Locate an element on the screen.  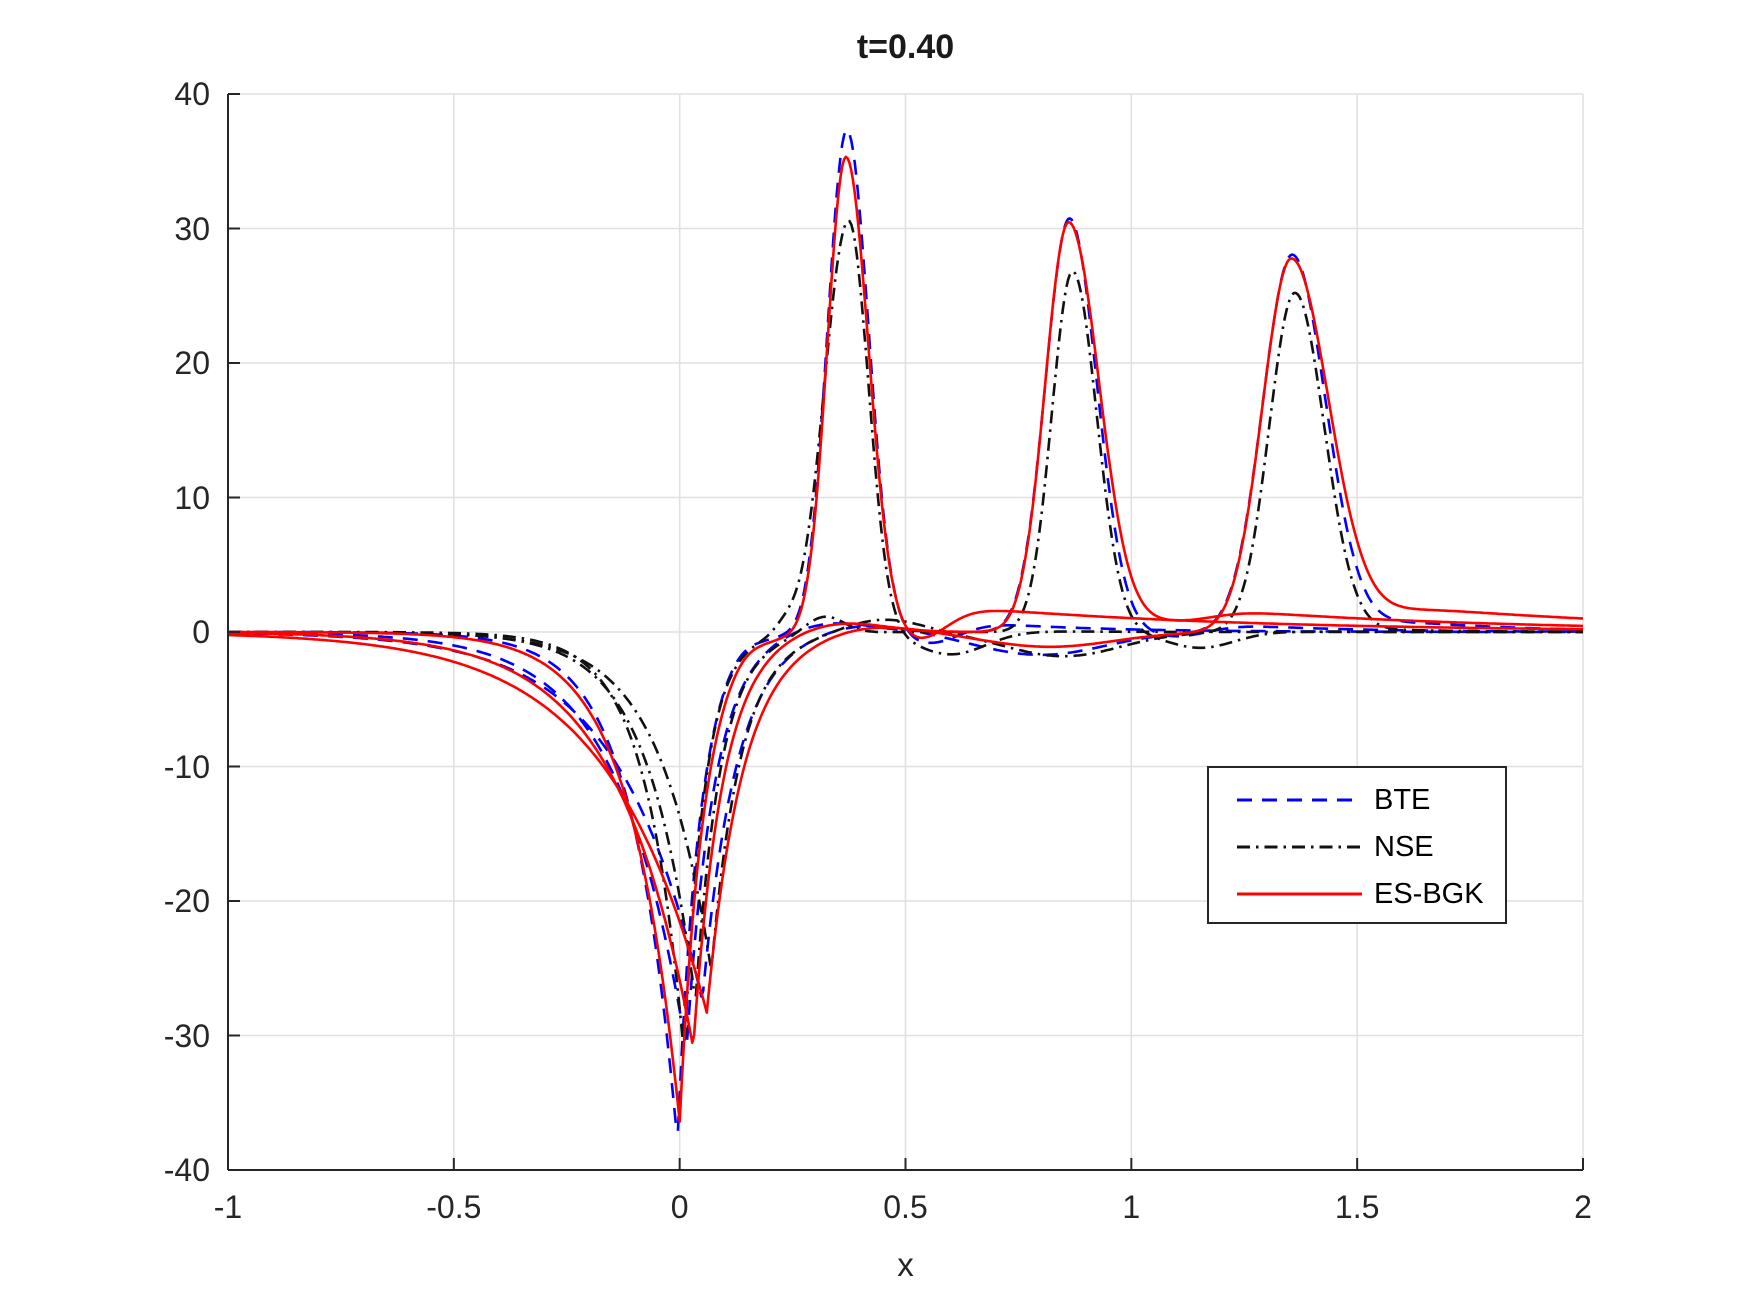
ytick-label: 30 is located at coordinates (192, 228).